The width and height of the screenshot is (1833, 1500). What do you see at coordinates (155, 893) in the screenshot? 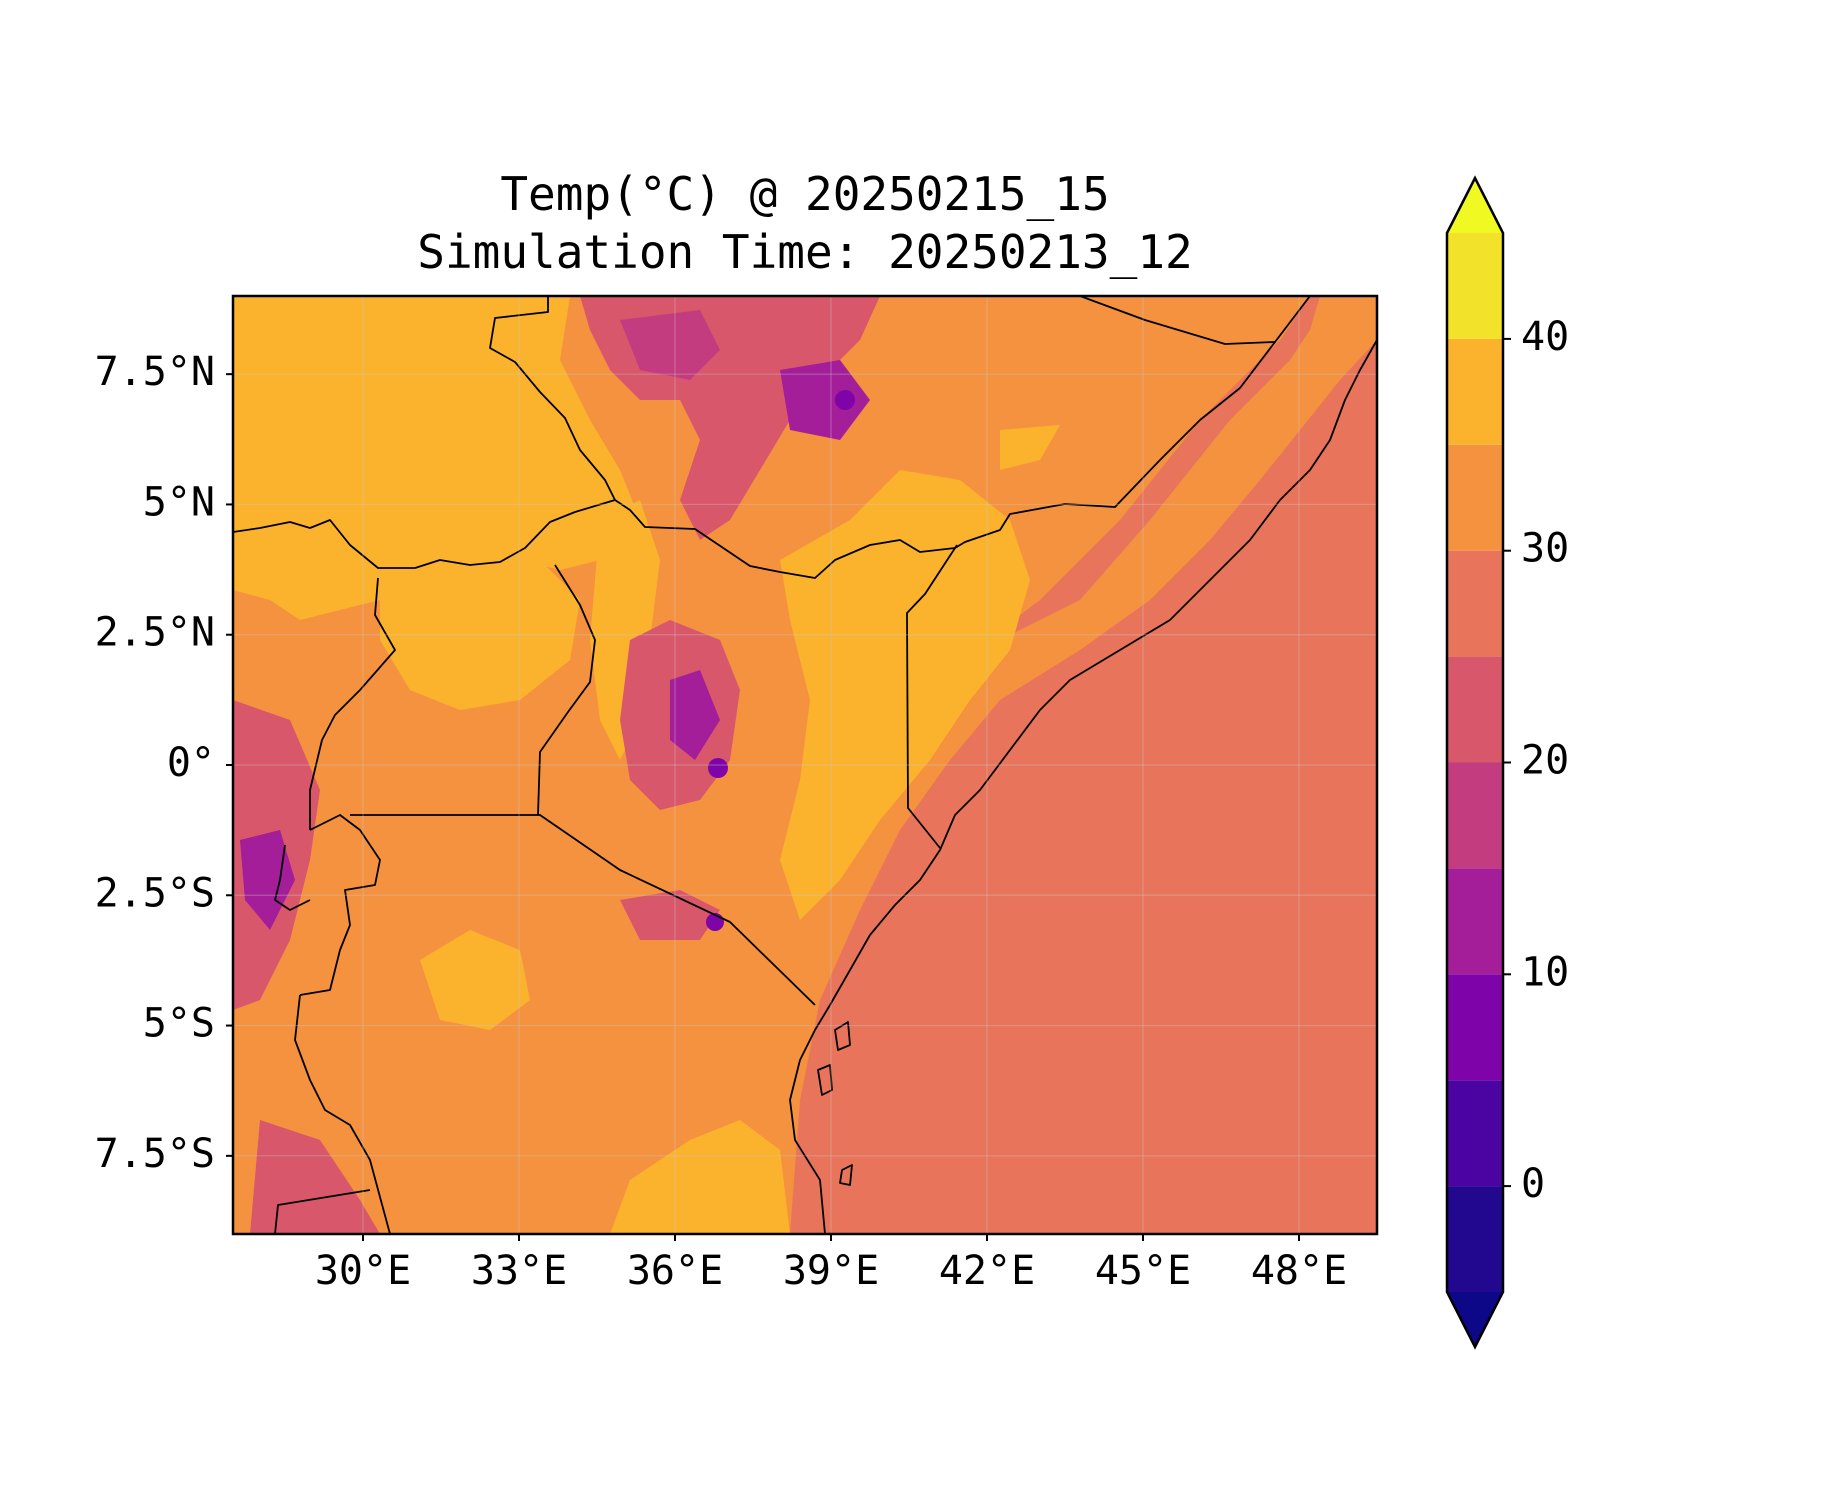
I see `lat-tick-label: 2.5°S` at bounding box center [155, 893].